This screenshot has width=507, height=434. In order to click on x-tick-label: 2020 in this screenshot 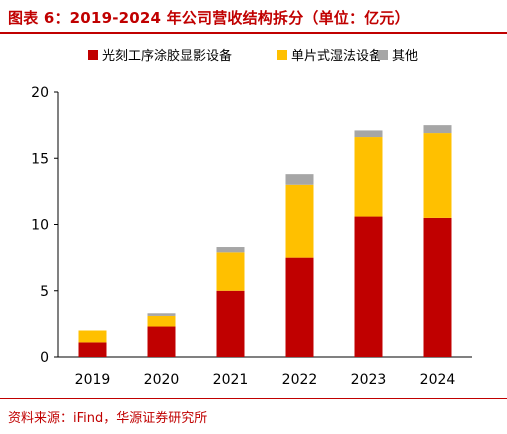, I will do `click(162, 380)`.